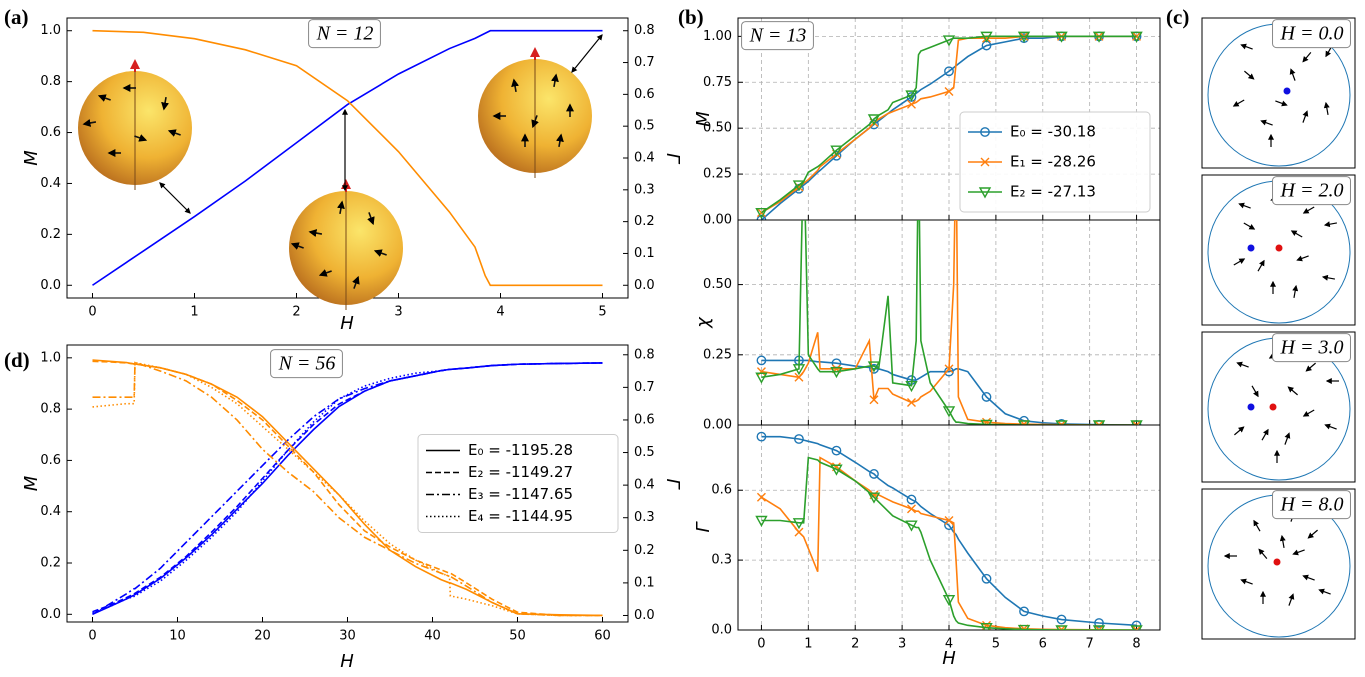 The width and height of the screenshot is (1365, 677). Describe the element at coordinates (520, 494) in the screenshot. I see `legend-label: E₃ = -1147.65` at that location.